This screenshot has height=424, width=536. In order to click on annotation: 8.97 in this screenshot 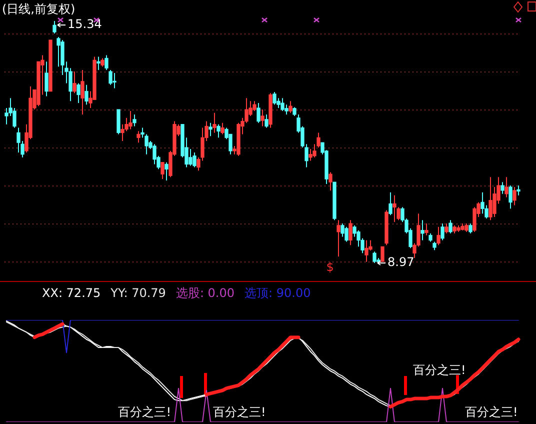, I will do `click(401, 262)`.